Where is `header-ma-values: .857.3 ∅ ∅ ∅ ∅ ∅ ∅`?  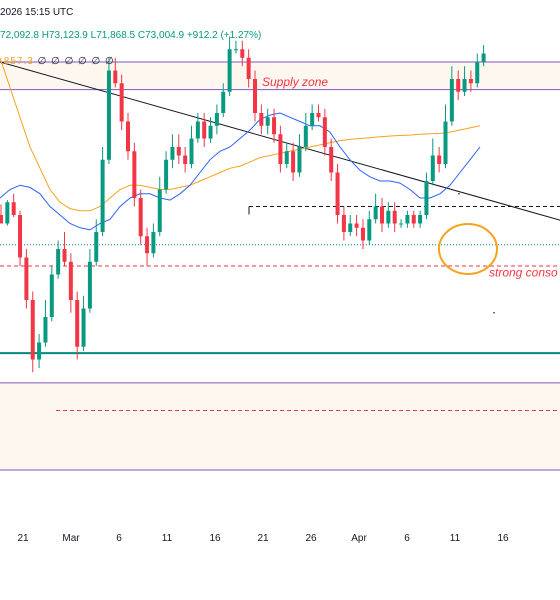
header-ma-values: .857.3 ∅ ∅ ∅ ∅ ∅ ∅ is located at coordinates (57, 61).